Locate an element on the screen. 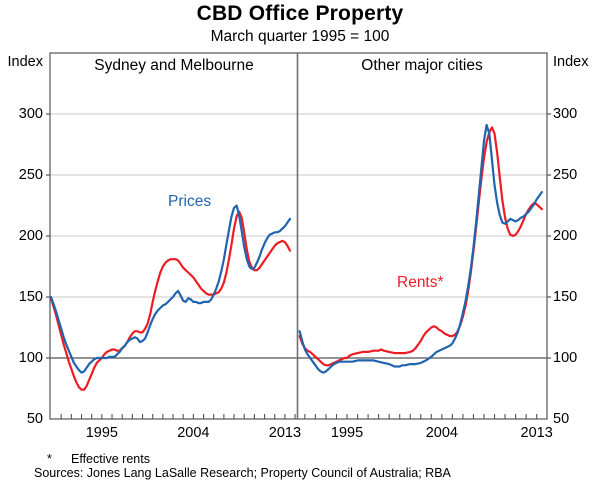  x-tick-label-1-2013: 2013 is located at coordinates (536, 433).